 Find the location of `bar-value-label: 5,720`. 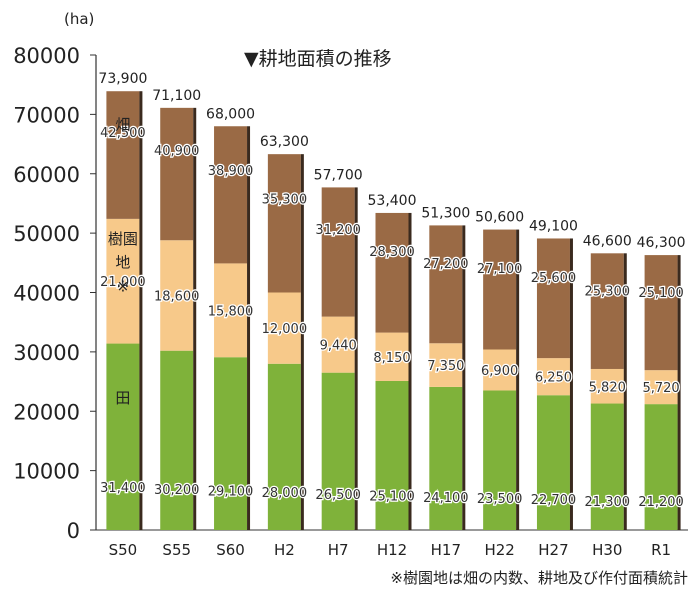

bar-value-label: 5,720 is located at coordinates (660, 388).